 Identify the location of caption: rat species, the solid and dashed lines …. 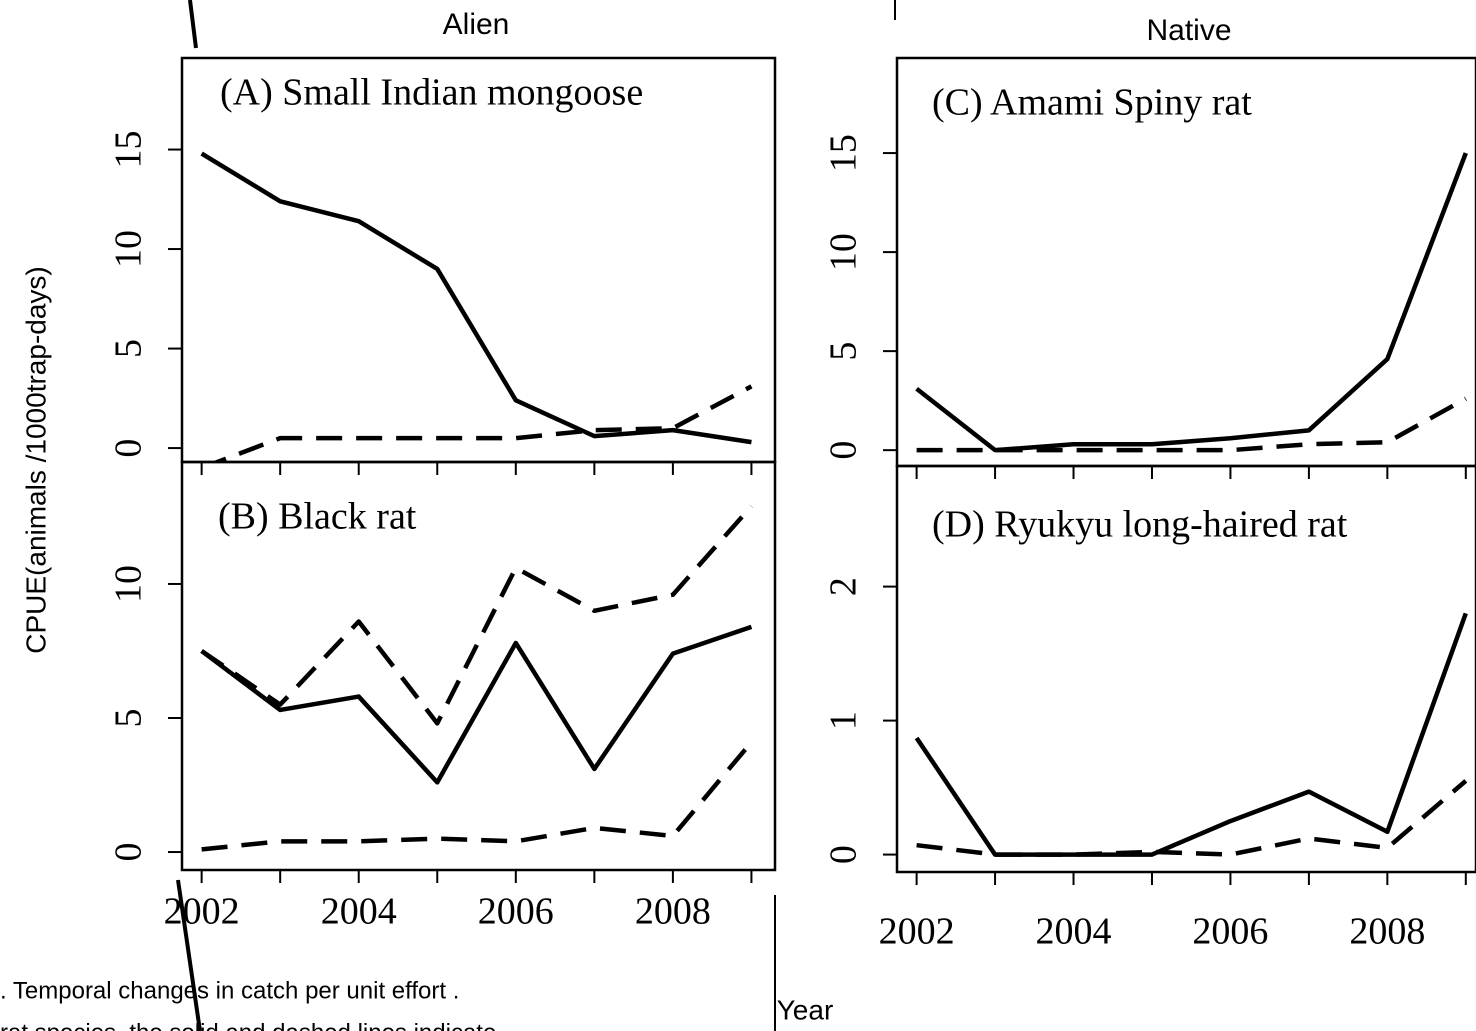
(248, 1025).